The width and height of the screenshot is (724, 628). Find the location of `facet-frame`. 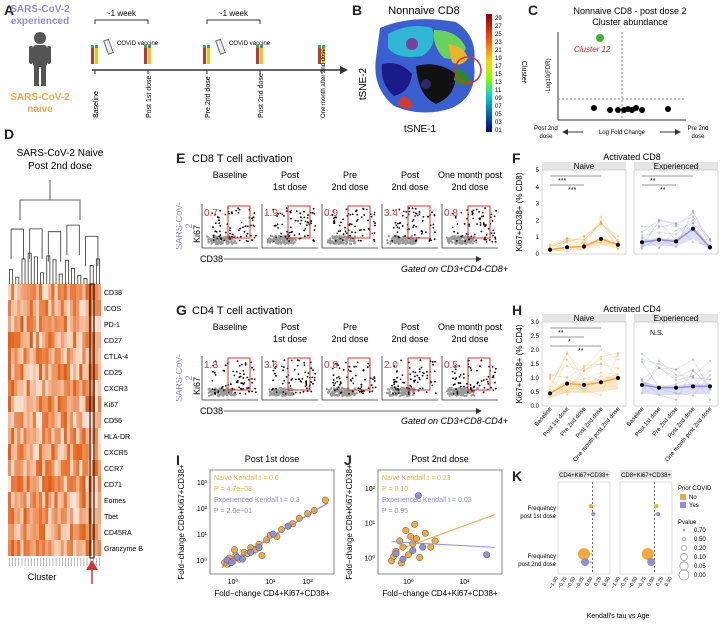

facet-frame is located at coordinates (584, 212).